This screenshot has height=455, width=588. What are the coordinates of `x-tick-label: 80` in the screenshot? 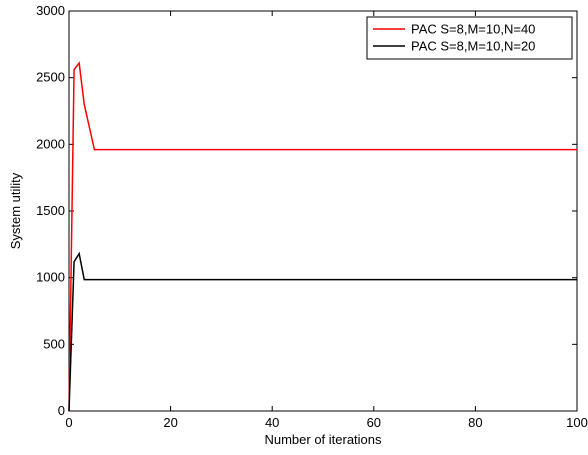 It's located at (475, 422).